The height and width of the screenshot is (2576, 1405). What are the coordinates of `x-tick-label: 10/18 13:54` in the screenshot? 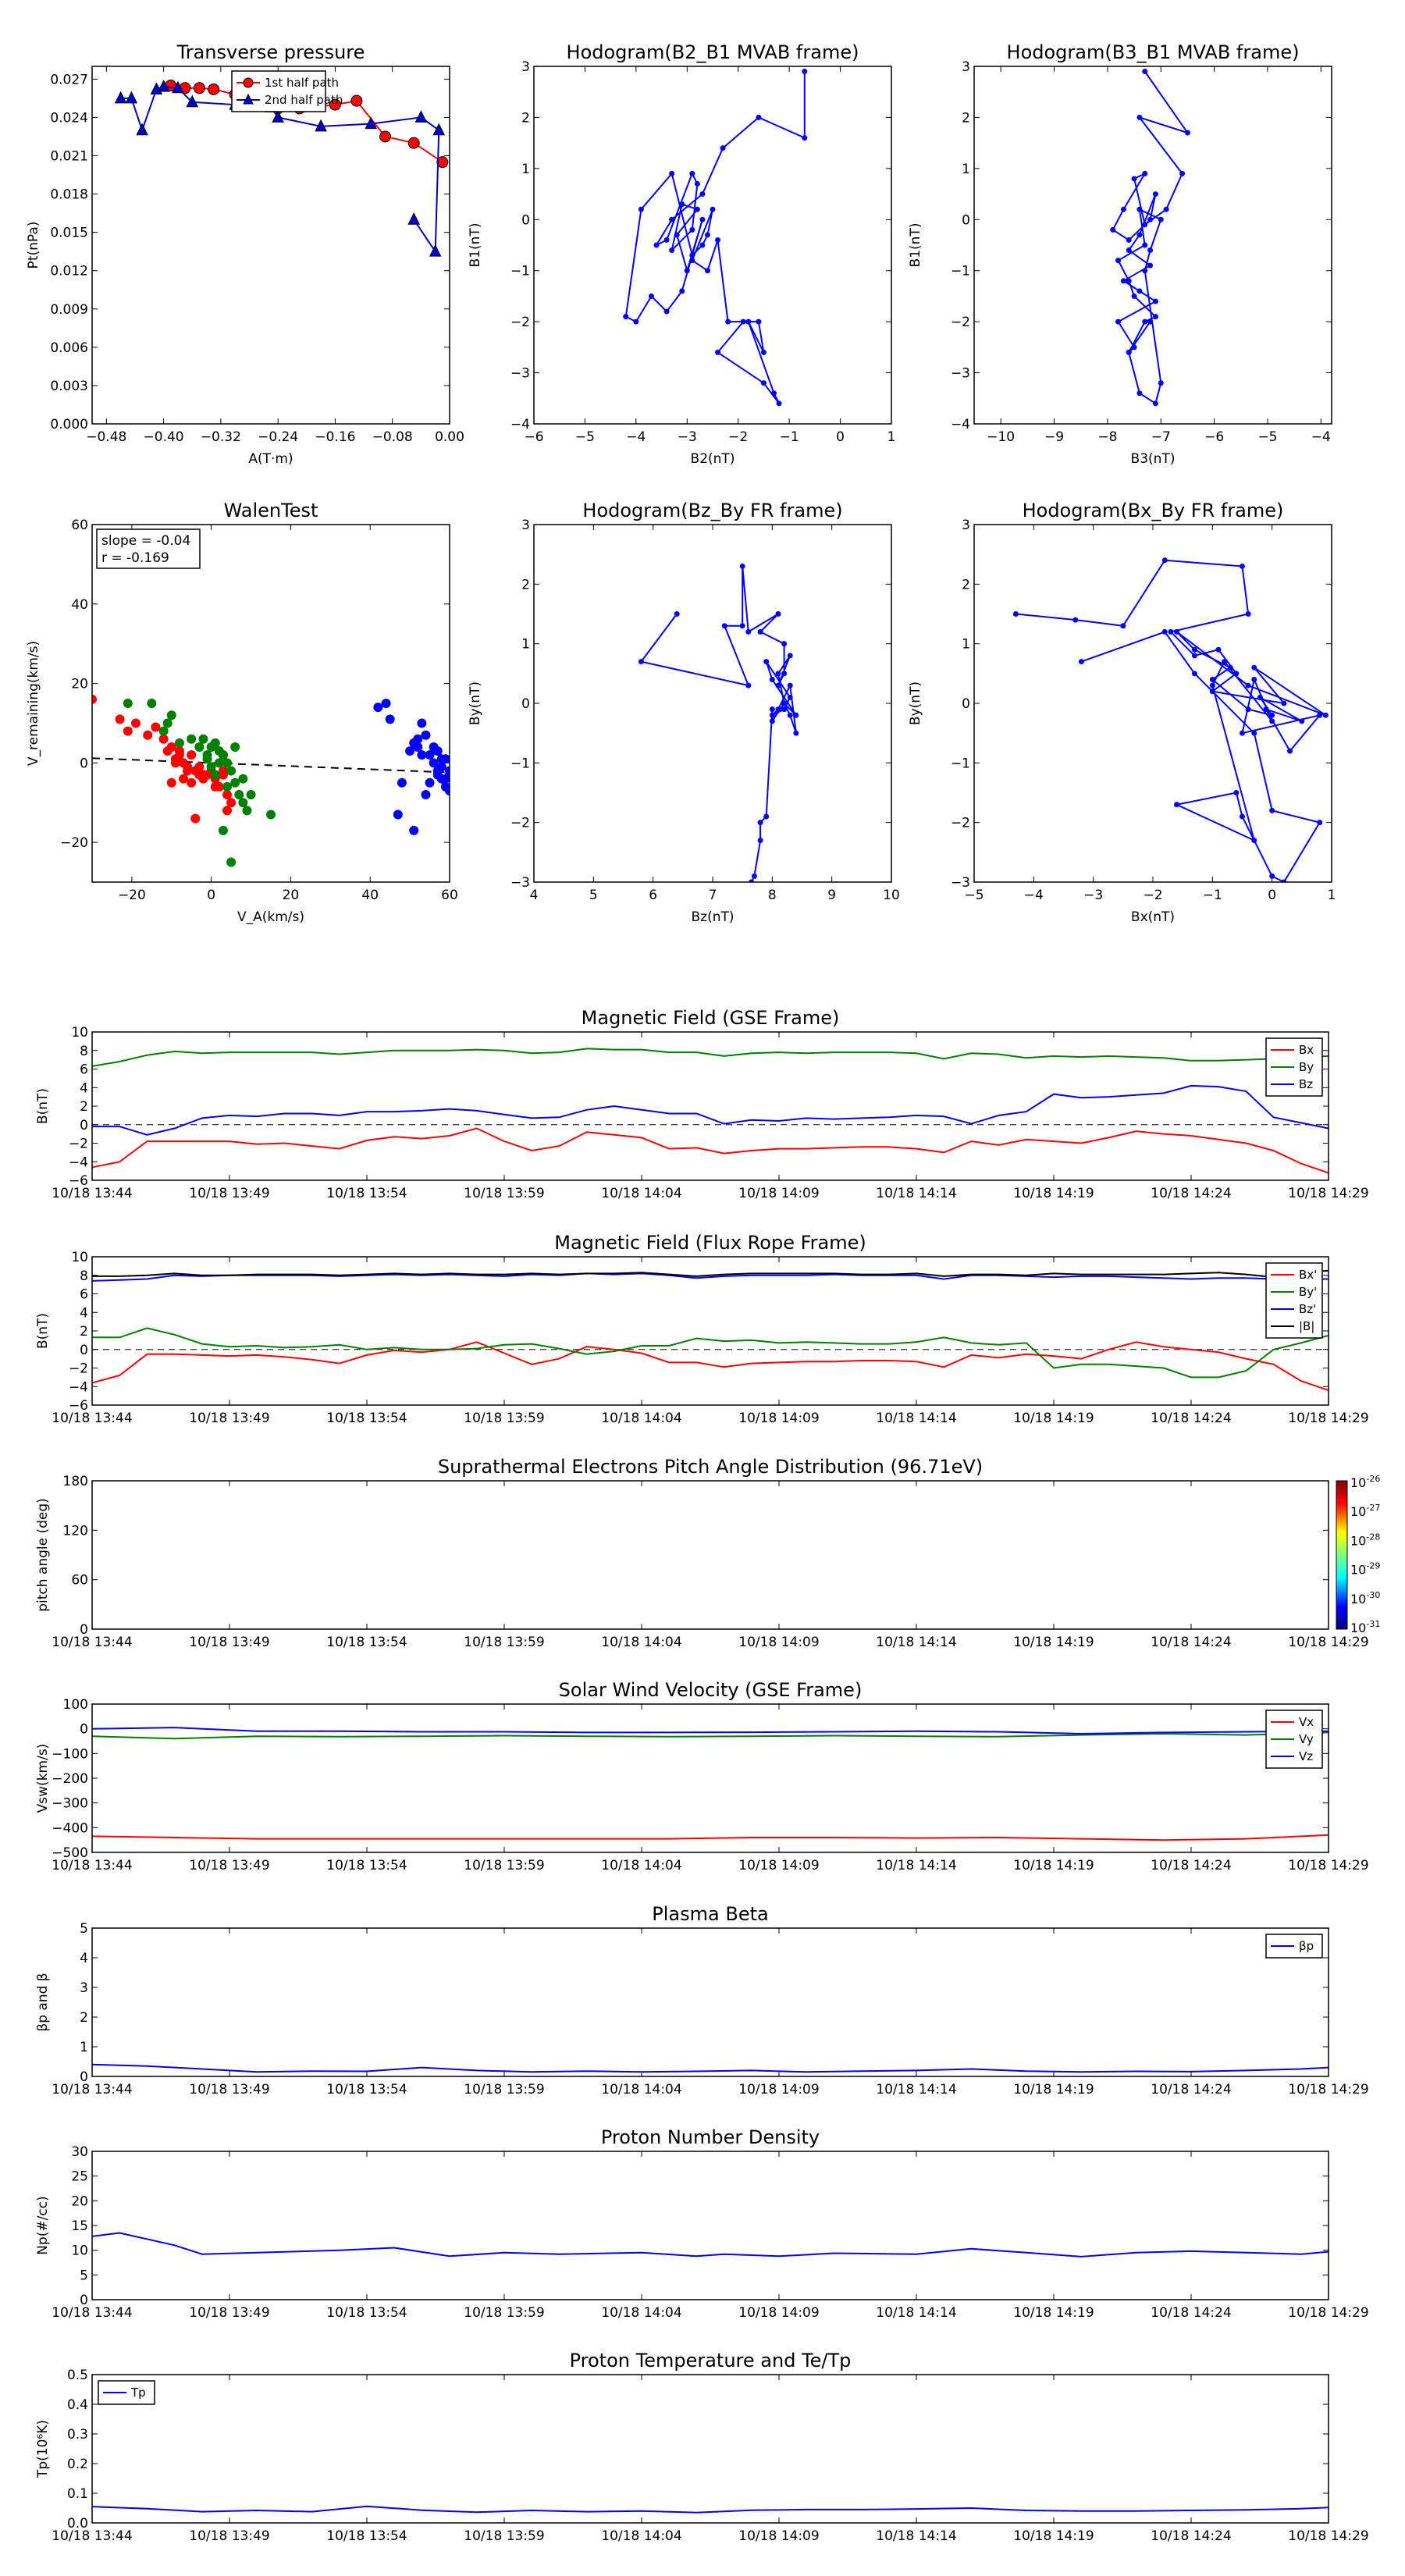 It's located at (366, 1642).